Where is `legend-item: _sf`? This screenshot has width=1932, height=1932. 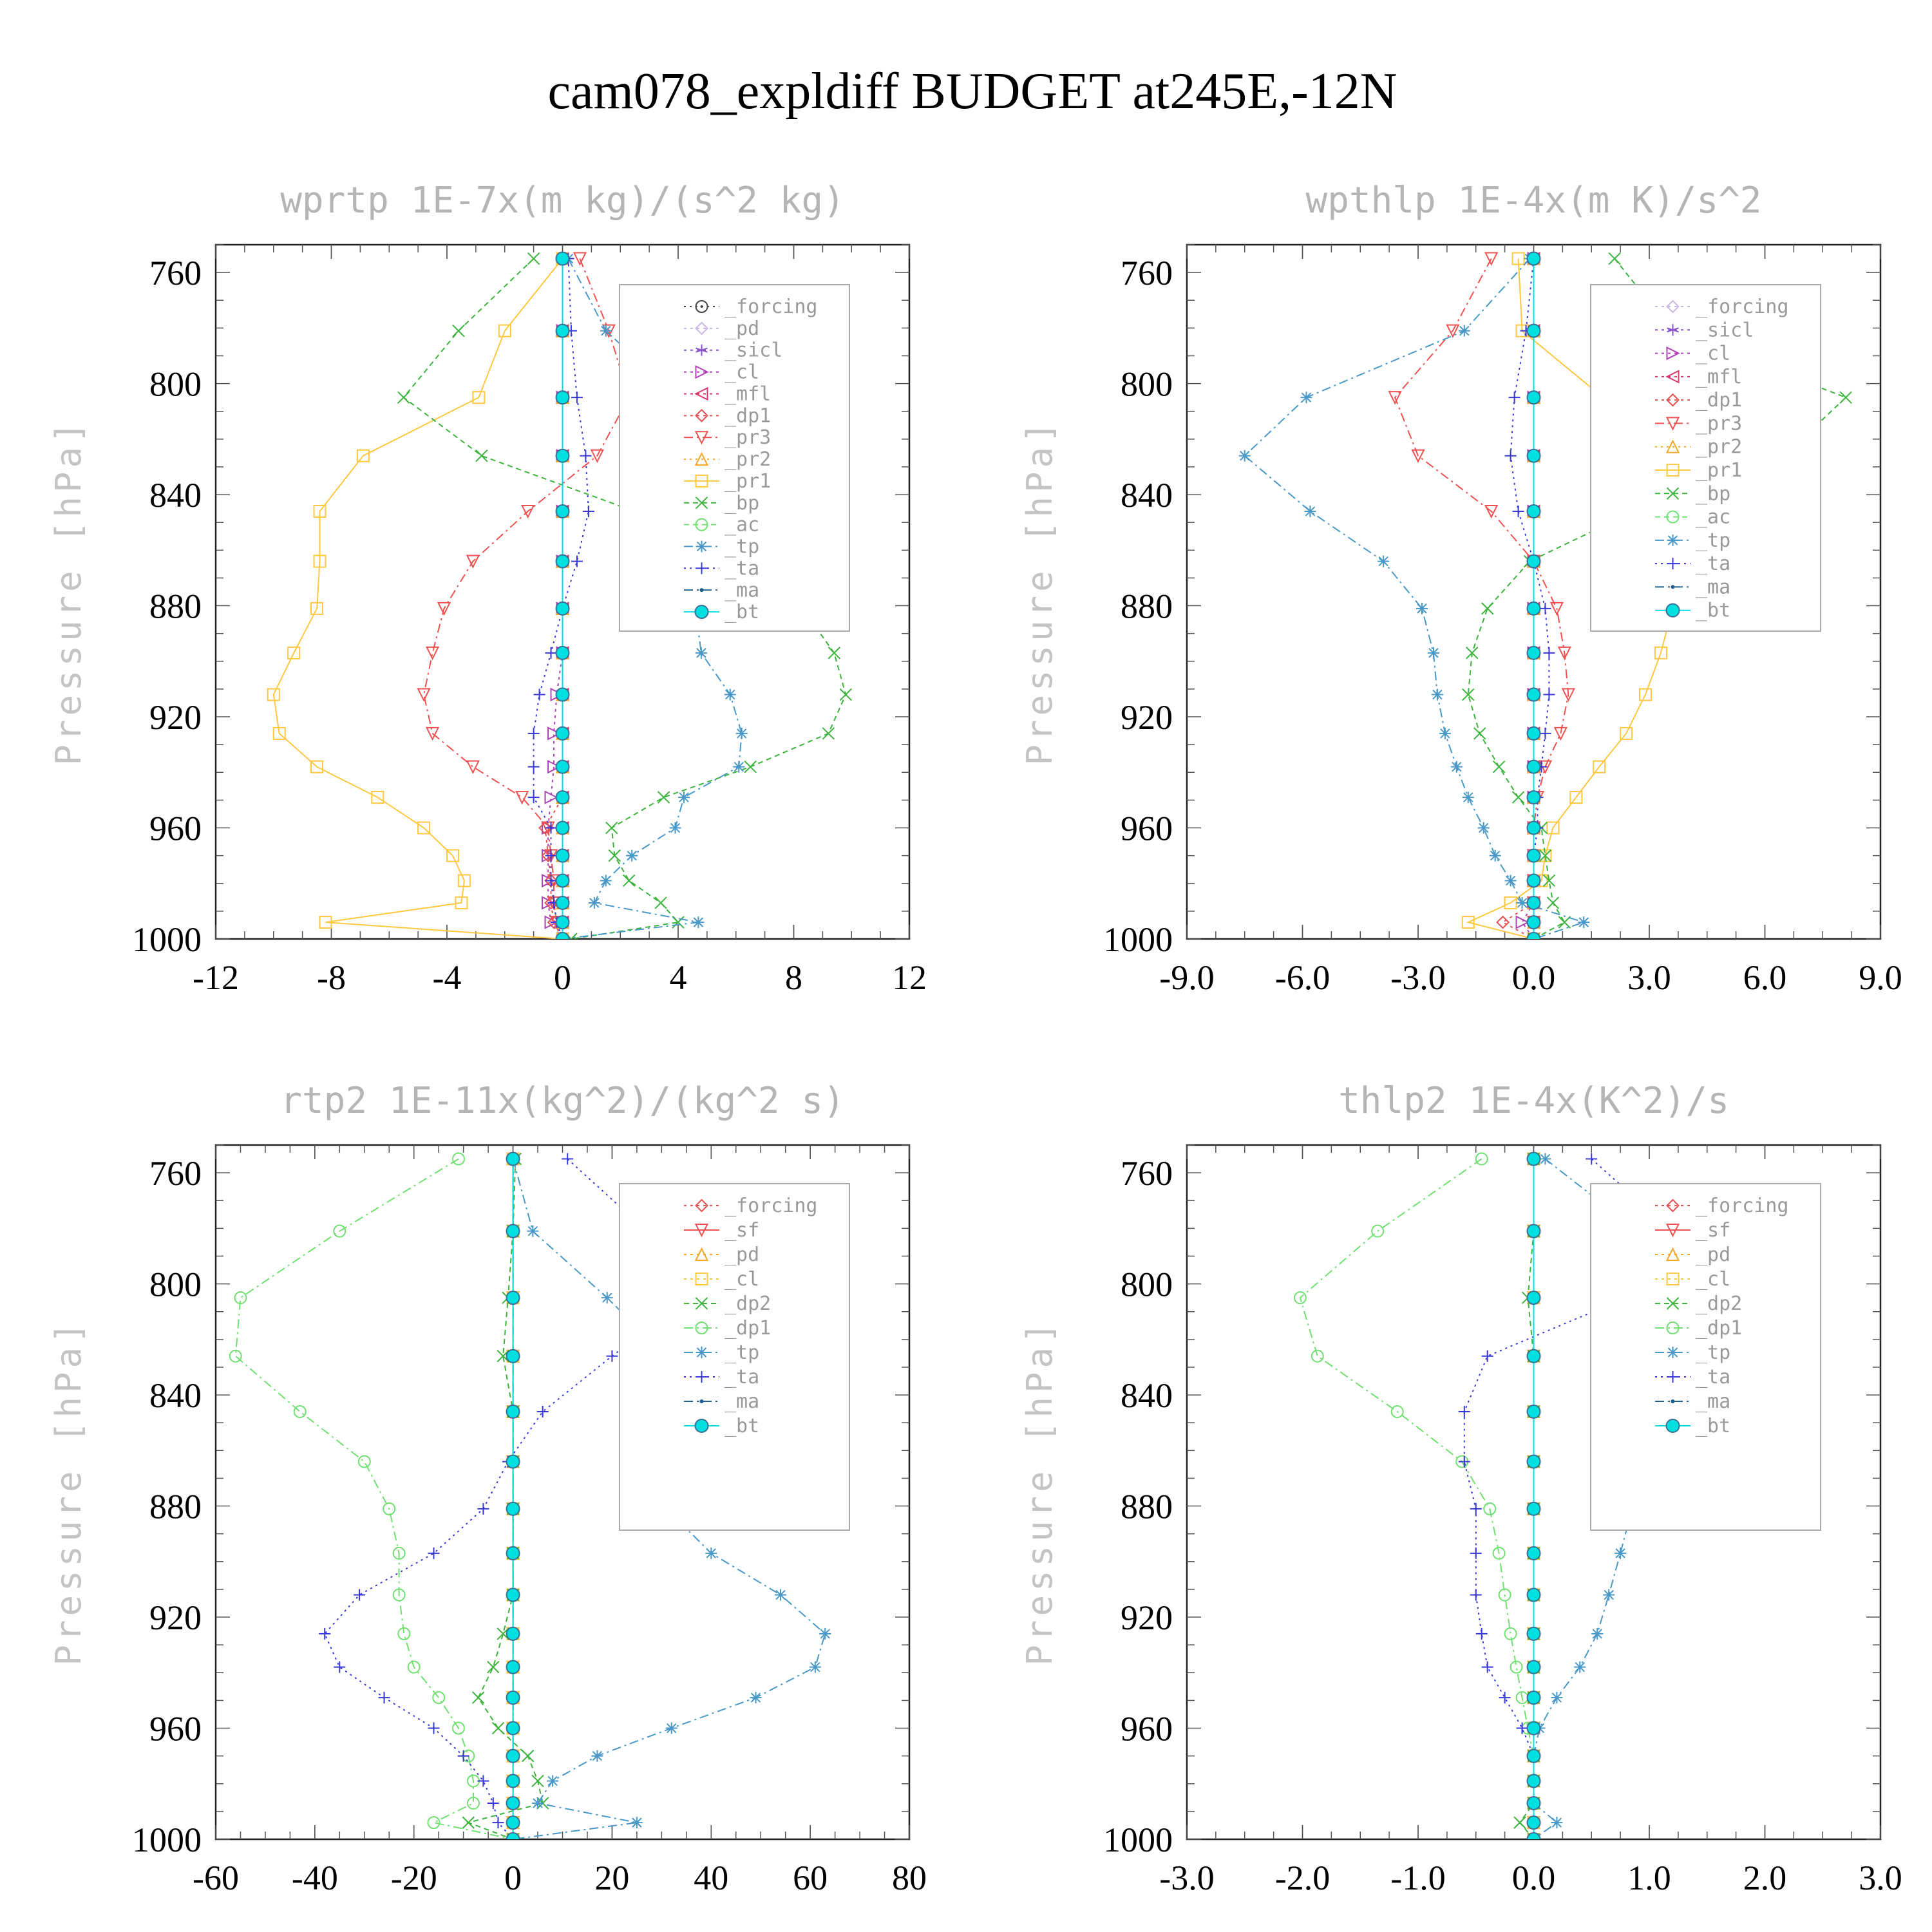
legend-item: _sf is located at coordinates (1692, 1230).